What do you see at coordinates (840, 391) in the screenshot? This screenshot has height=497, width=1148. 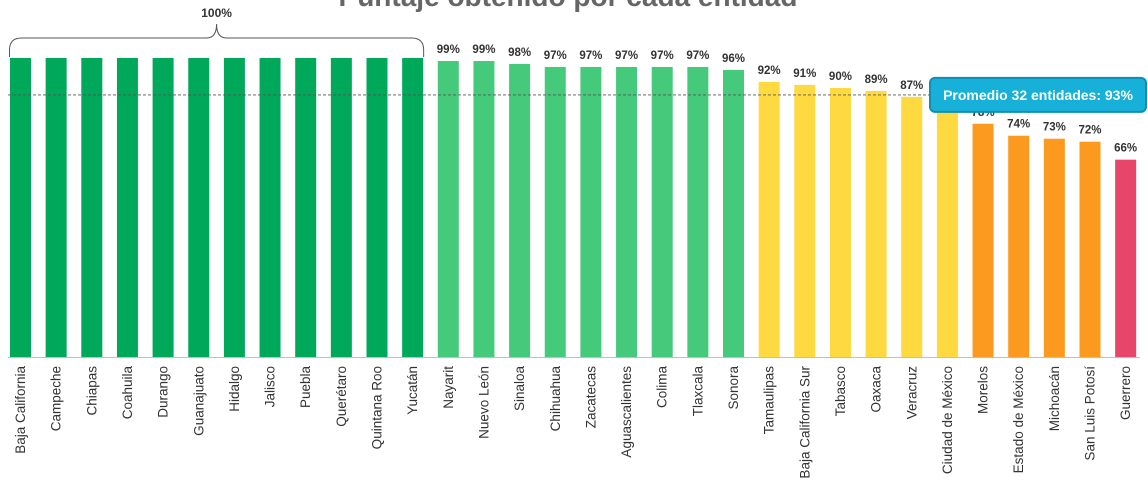 I see `tick-label-23: Tabasco` at bounding box center [840, 391].